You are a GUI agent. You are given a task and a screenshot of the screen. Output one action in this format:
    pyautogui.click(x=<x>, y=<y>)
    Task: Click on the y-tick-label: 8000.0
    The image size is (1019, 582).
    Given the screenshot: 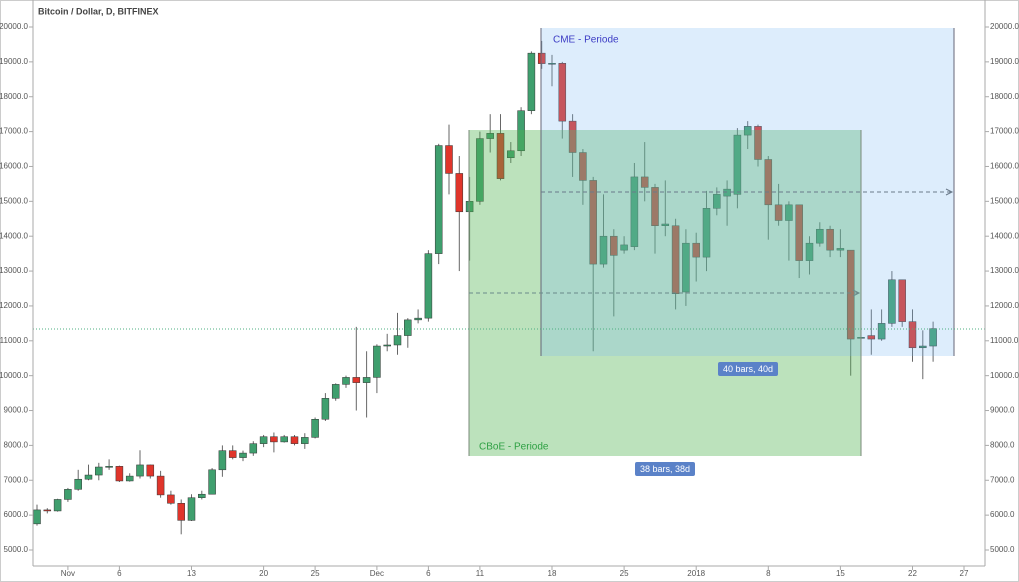 What is the action you would take?
    pyautogui.click(x=16, y=445)
    